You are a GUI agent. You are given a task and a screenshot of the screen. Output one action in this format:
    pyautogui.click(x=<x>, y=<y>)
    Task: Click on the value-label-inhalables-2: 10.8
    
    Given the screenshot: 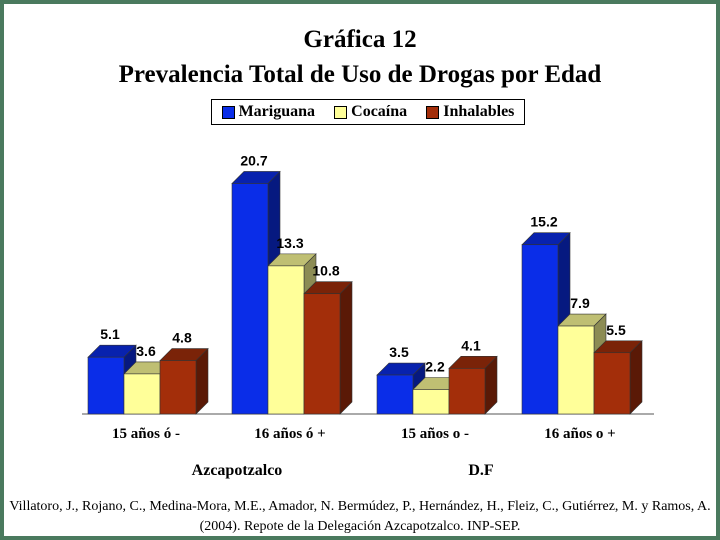 What is the action you would take?
    pyautogui.click(x=325, y=271)
    